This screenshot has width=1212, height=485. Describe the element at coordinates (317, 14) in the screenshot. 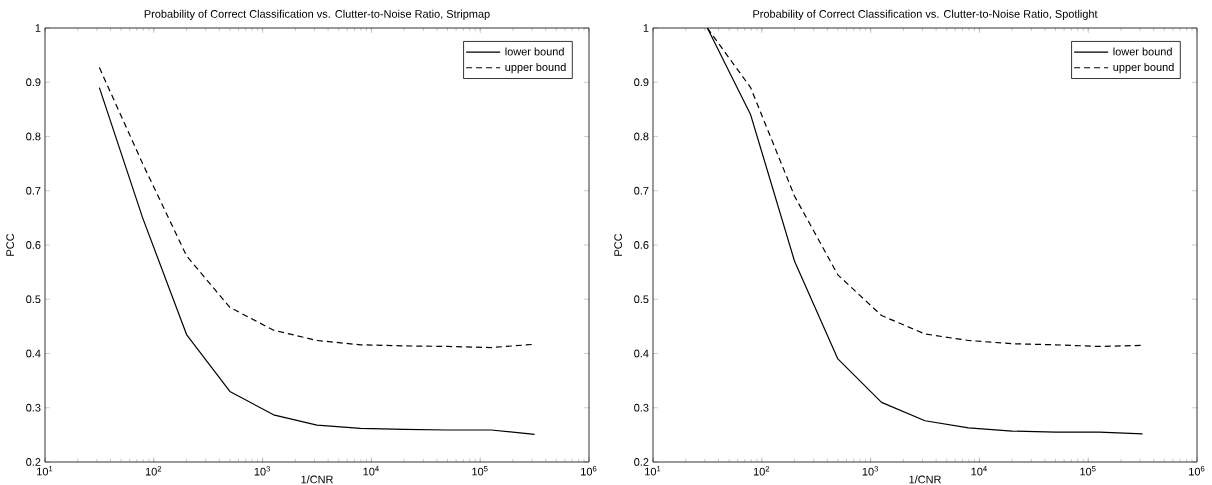

I see `chart-title: Probability of Correct Classification vs. Clutter-to-Noise Ratio, Stripmap` at that location.